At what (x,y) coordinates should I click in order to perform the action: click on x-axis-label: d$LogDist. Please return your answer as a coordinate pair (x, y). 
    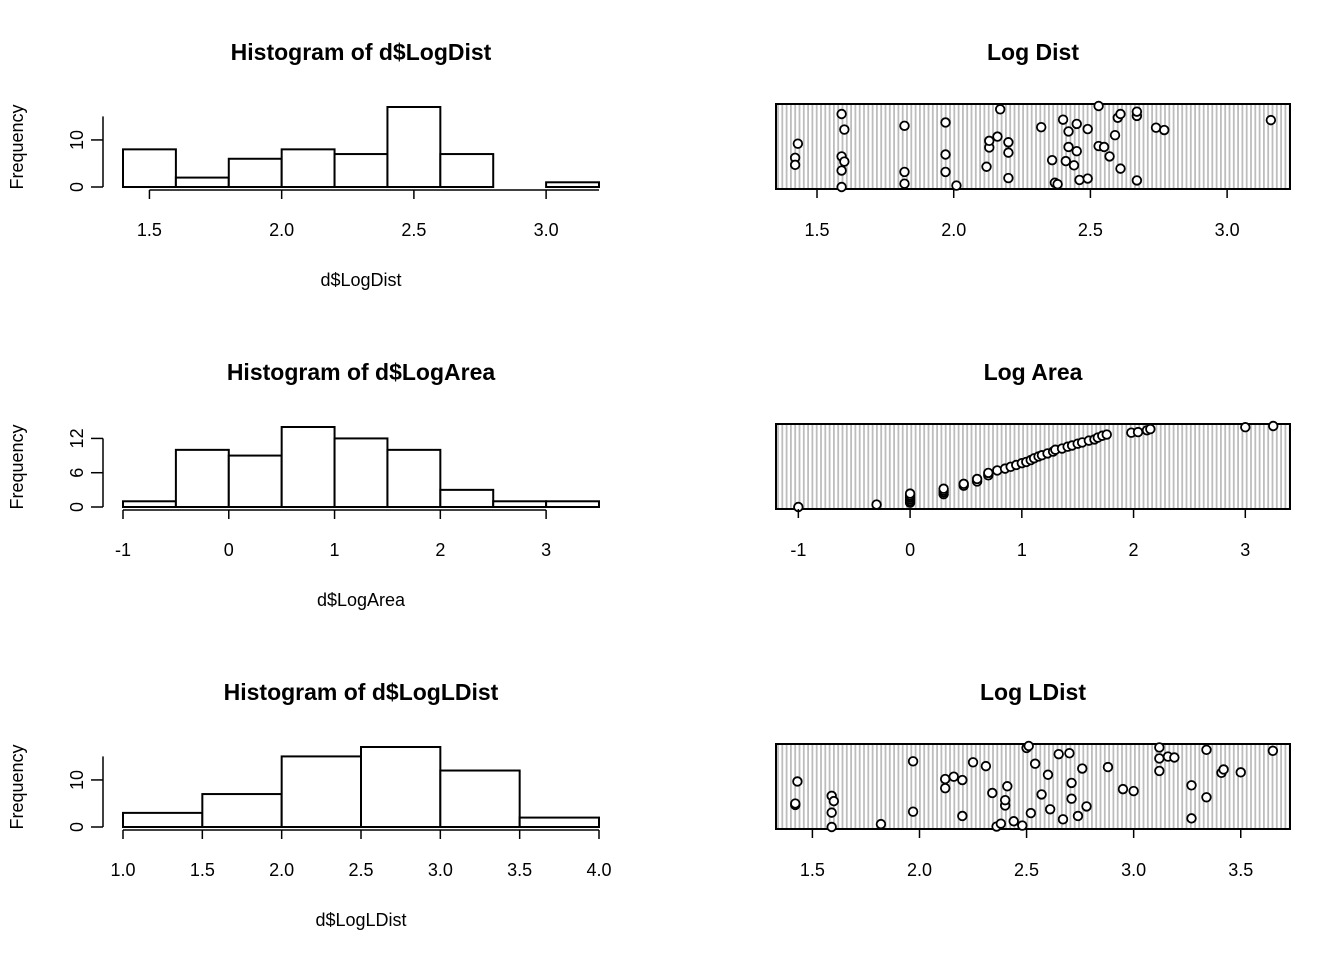
    Looking at the image, I should click on (360, 280).